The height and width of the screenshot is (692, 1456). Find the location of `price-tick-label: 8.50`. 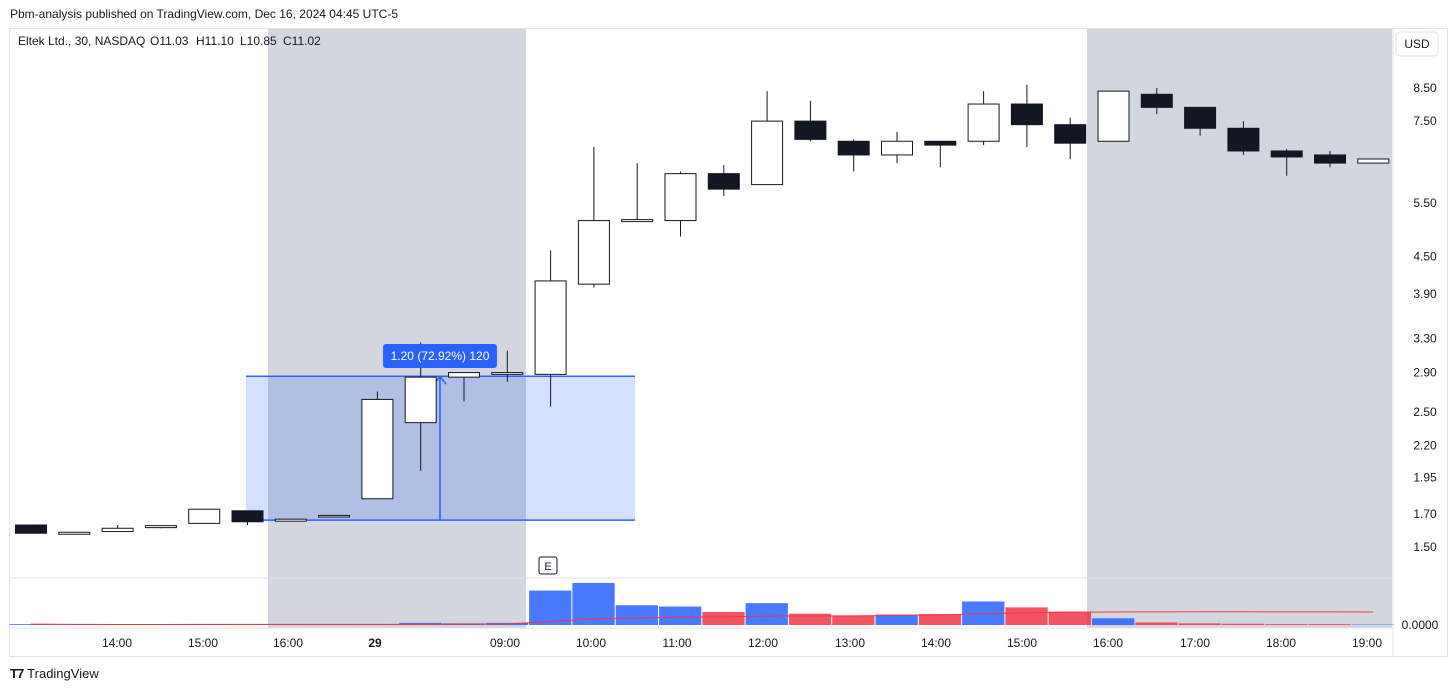

price-tick-label: 8.50 is located at coordinates (1425, 88).